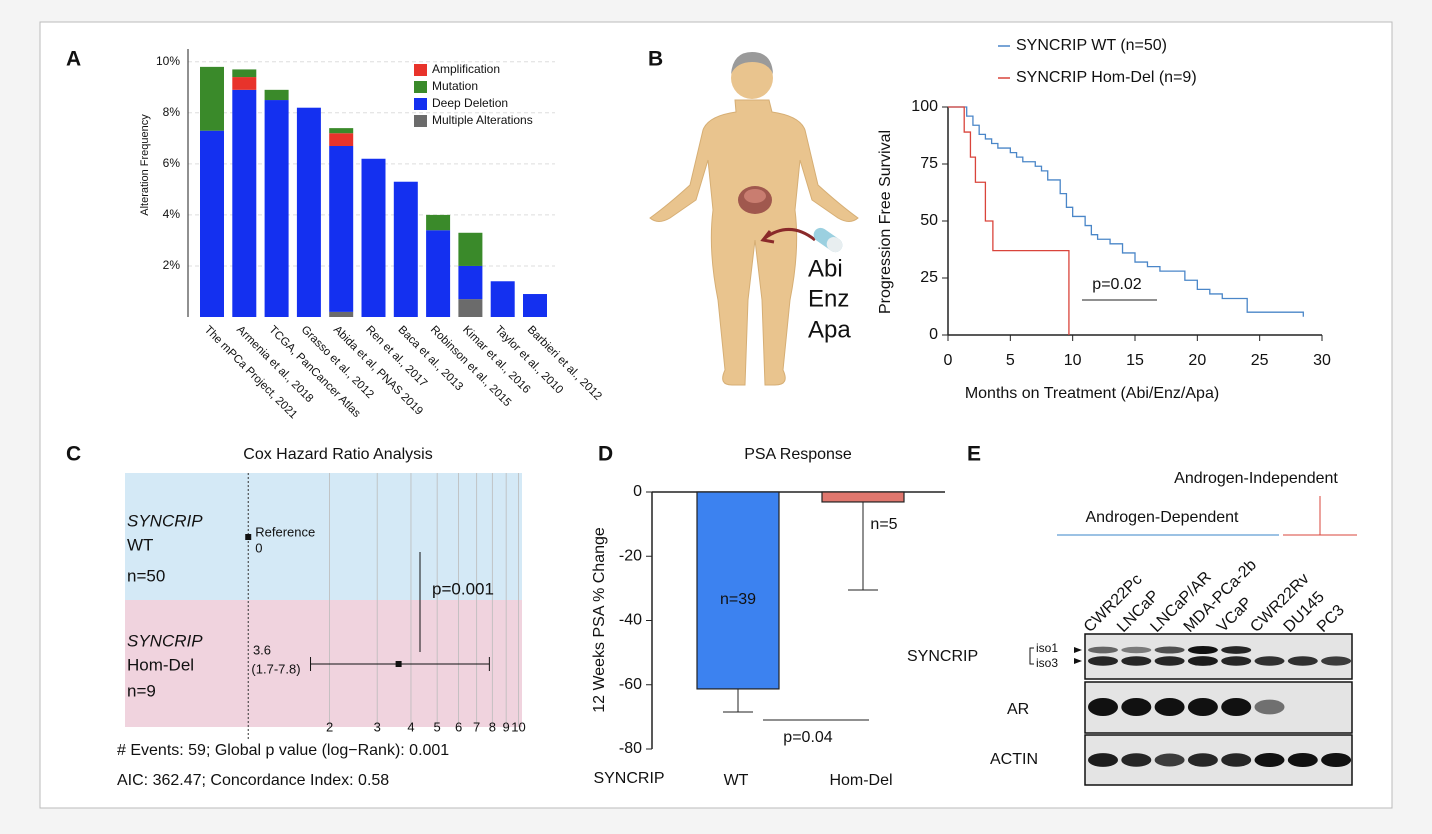 The height and width of the screenshot is (834, 1432). Describe the element at coordinates (146, 575) in the screenshot. I see `row-count: n=50` at that location.